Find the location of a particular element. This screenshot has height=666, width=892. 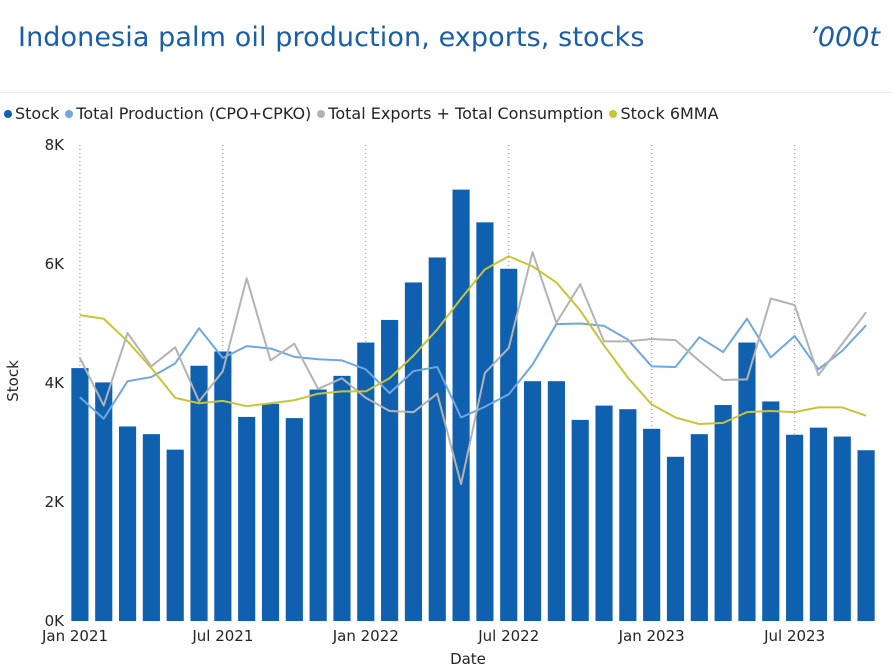

legend-item-stock-6mma: Stock 6MMA is located at coordinates (664, 113).